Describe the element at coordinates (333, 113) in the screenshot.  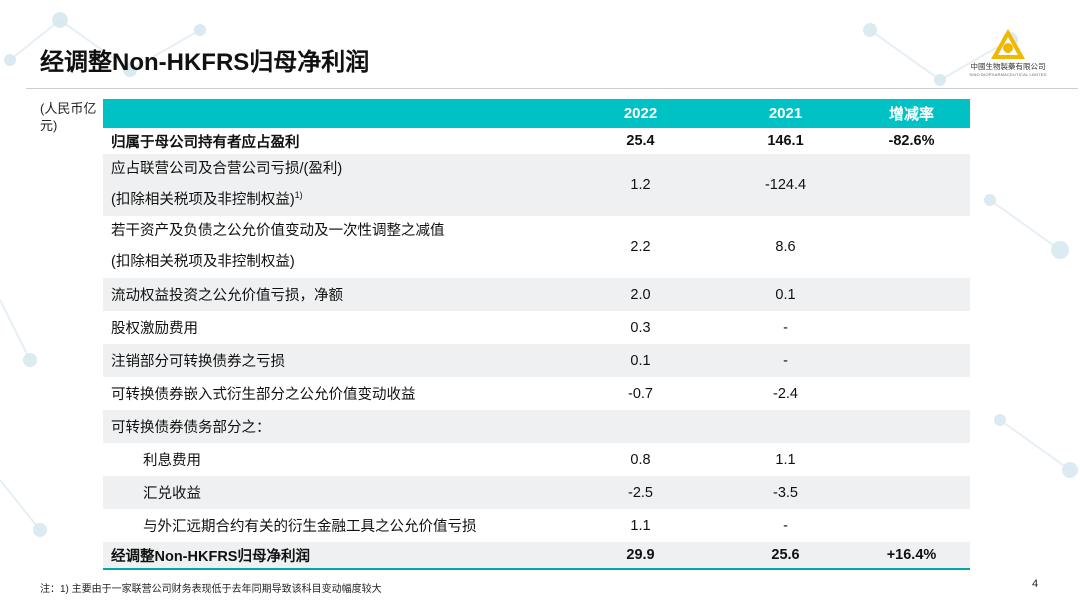
I see `header-label` at that location.